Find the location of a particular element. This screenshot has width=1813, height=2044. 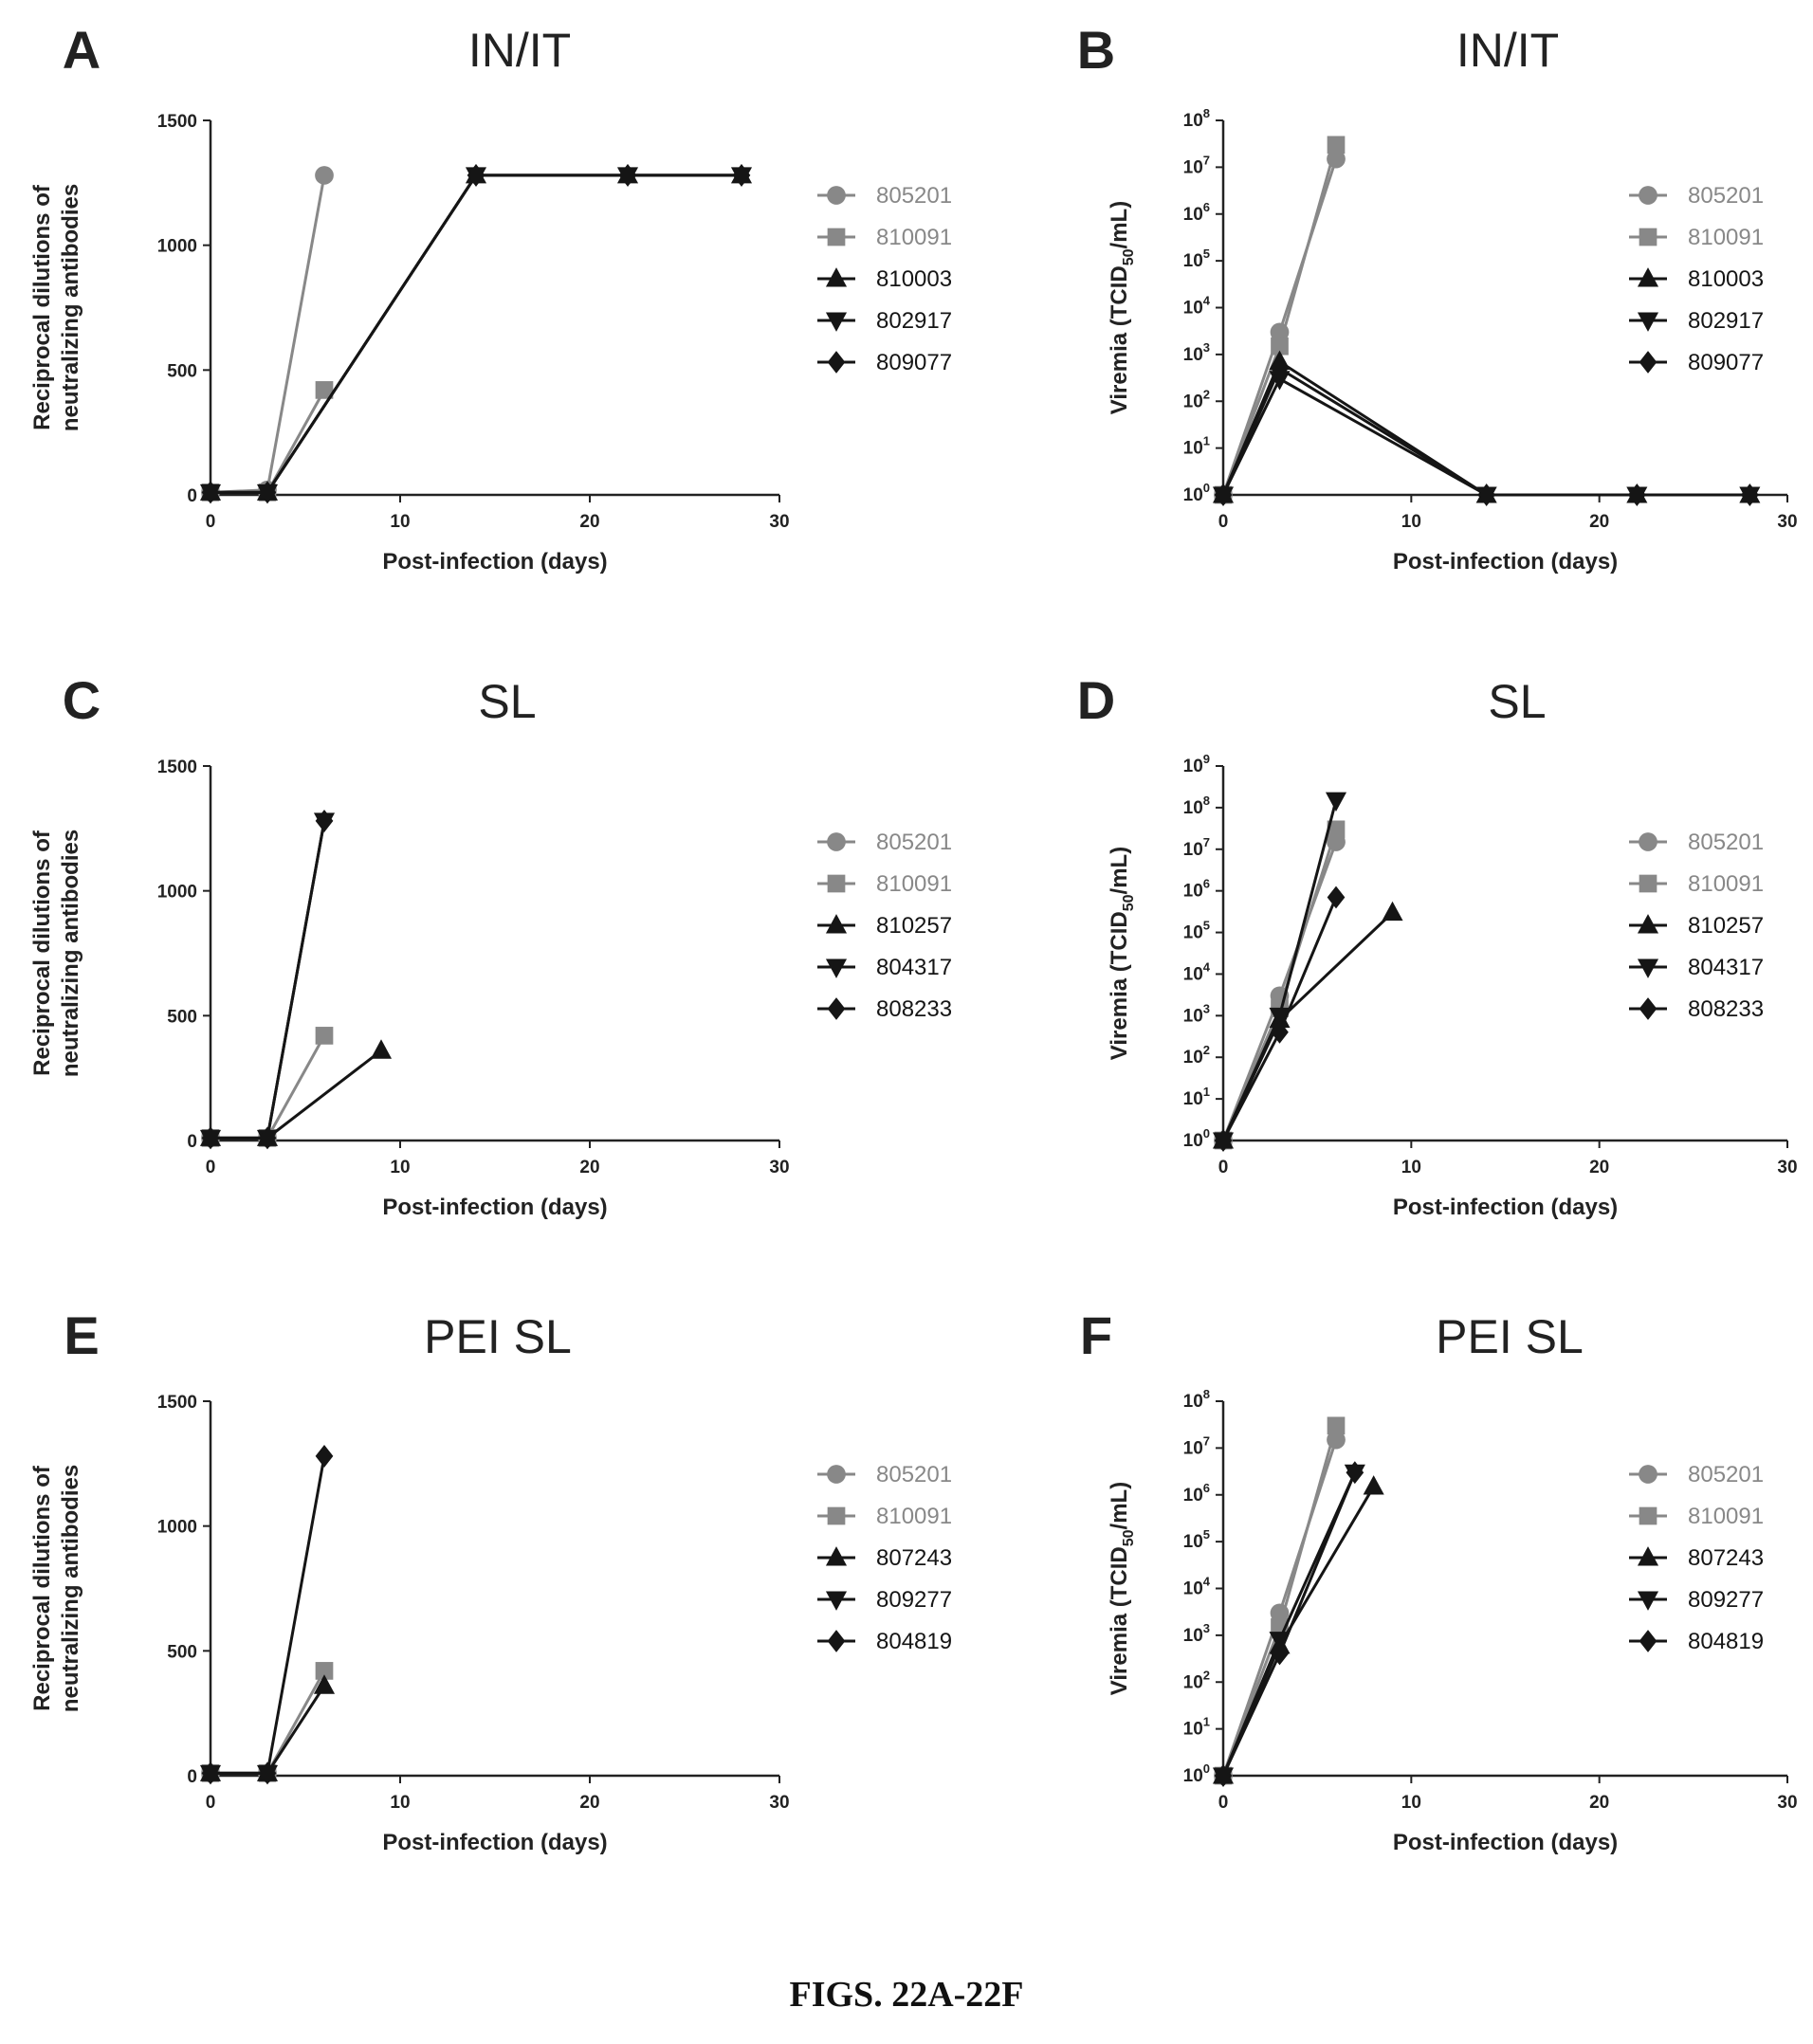

legend-item: 805201 is located at coordinates (884, 1474).